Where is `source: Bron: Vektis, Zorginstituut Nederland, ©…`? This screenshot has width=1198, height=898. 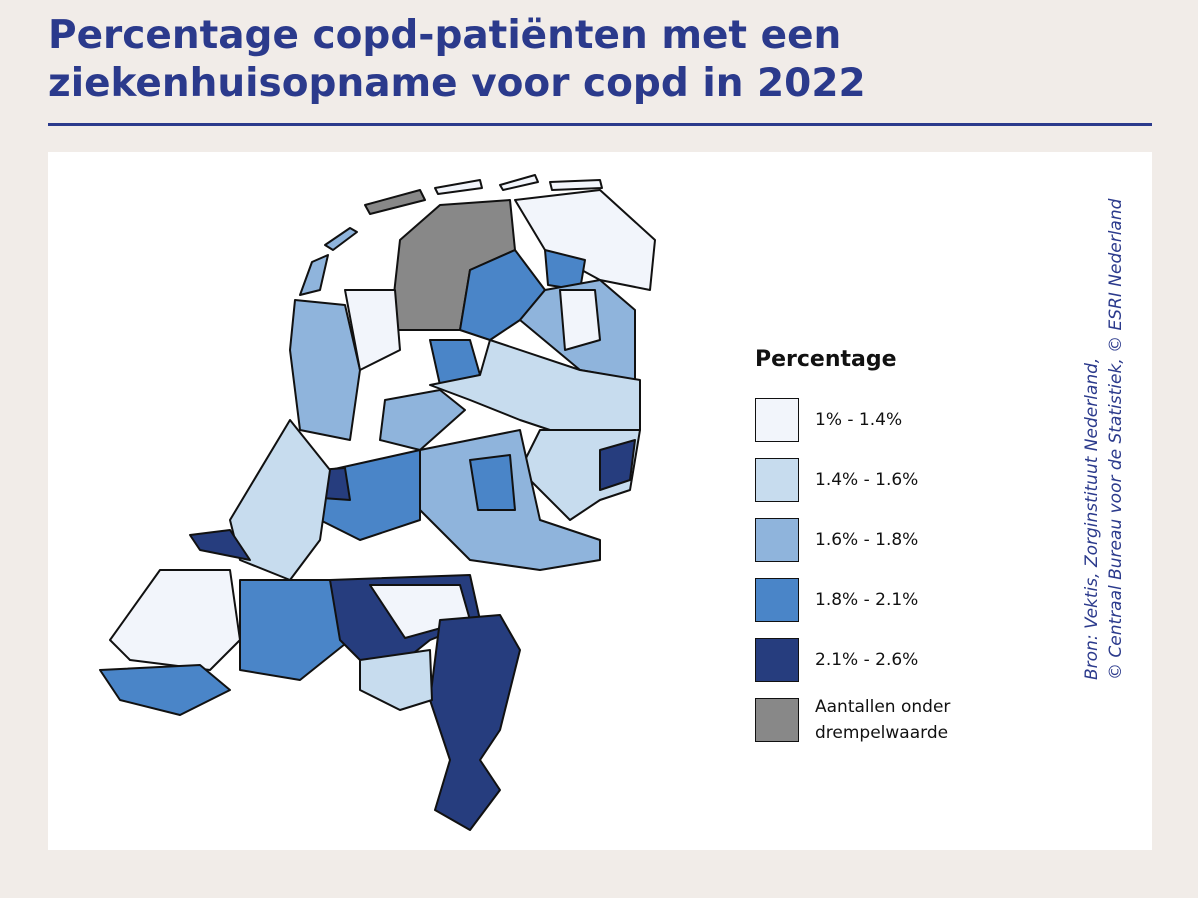 source: Bron: Vektis, Zorginstituut Nederland, ©… is located at coordinates (1104, 439).